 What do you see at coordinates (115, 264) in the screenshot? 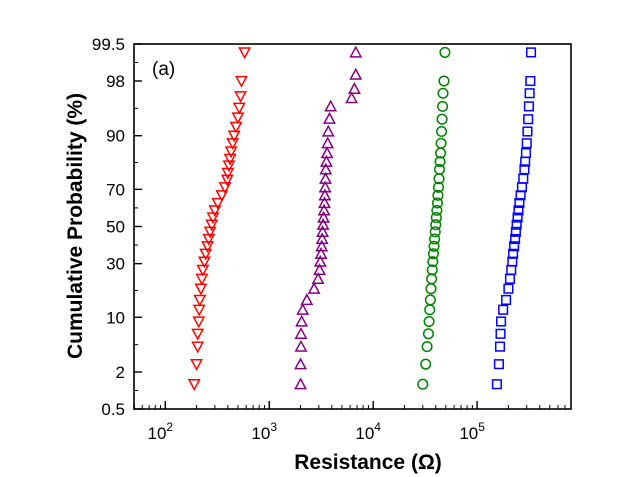
I see `y-tick-label: 30` at bounding box center [115, 264].